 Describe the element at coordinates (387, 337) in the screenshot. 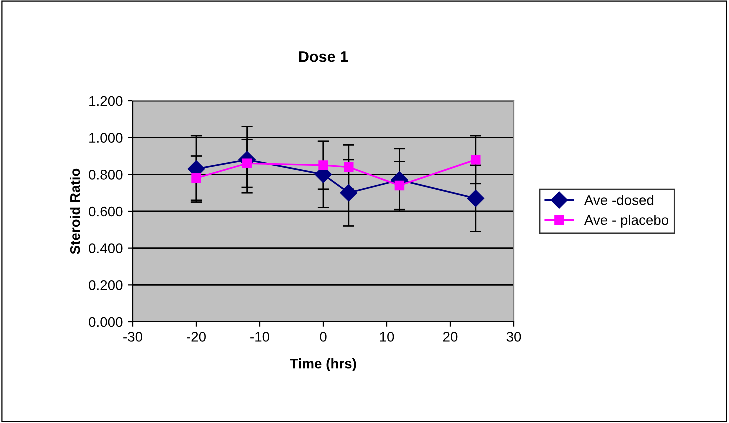

I see `x-tick-label: 10` at that location.